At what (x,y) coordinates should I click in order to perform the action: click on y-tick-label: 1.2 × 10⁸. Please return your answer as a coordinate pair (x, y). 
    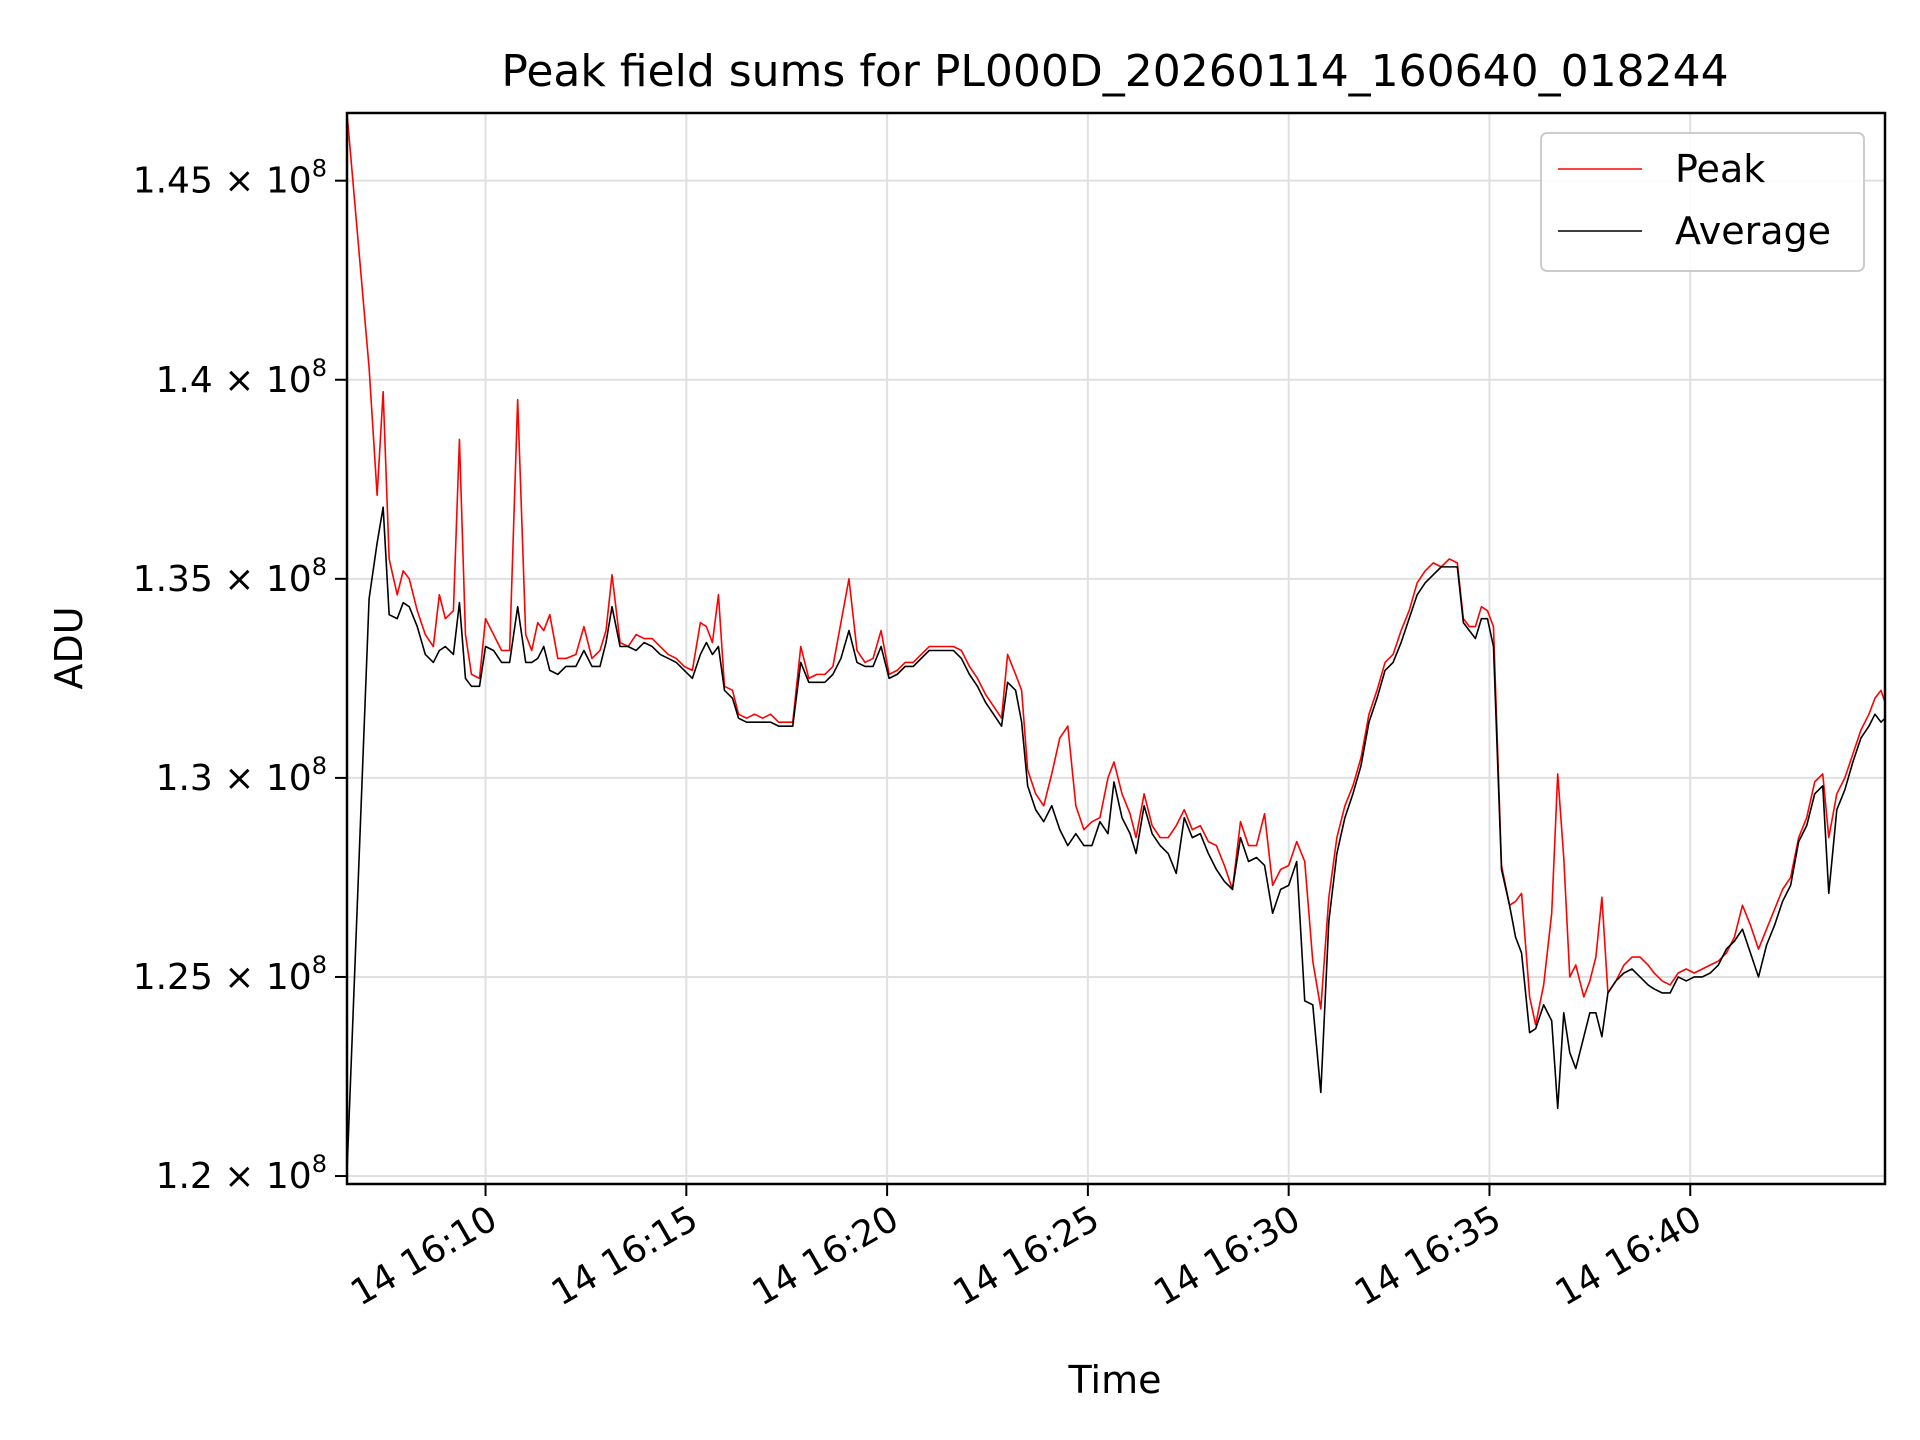
    Looking at the image, I should click on (241, 1173).